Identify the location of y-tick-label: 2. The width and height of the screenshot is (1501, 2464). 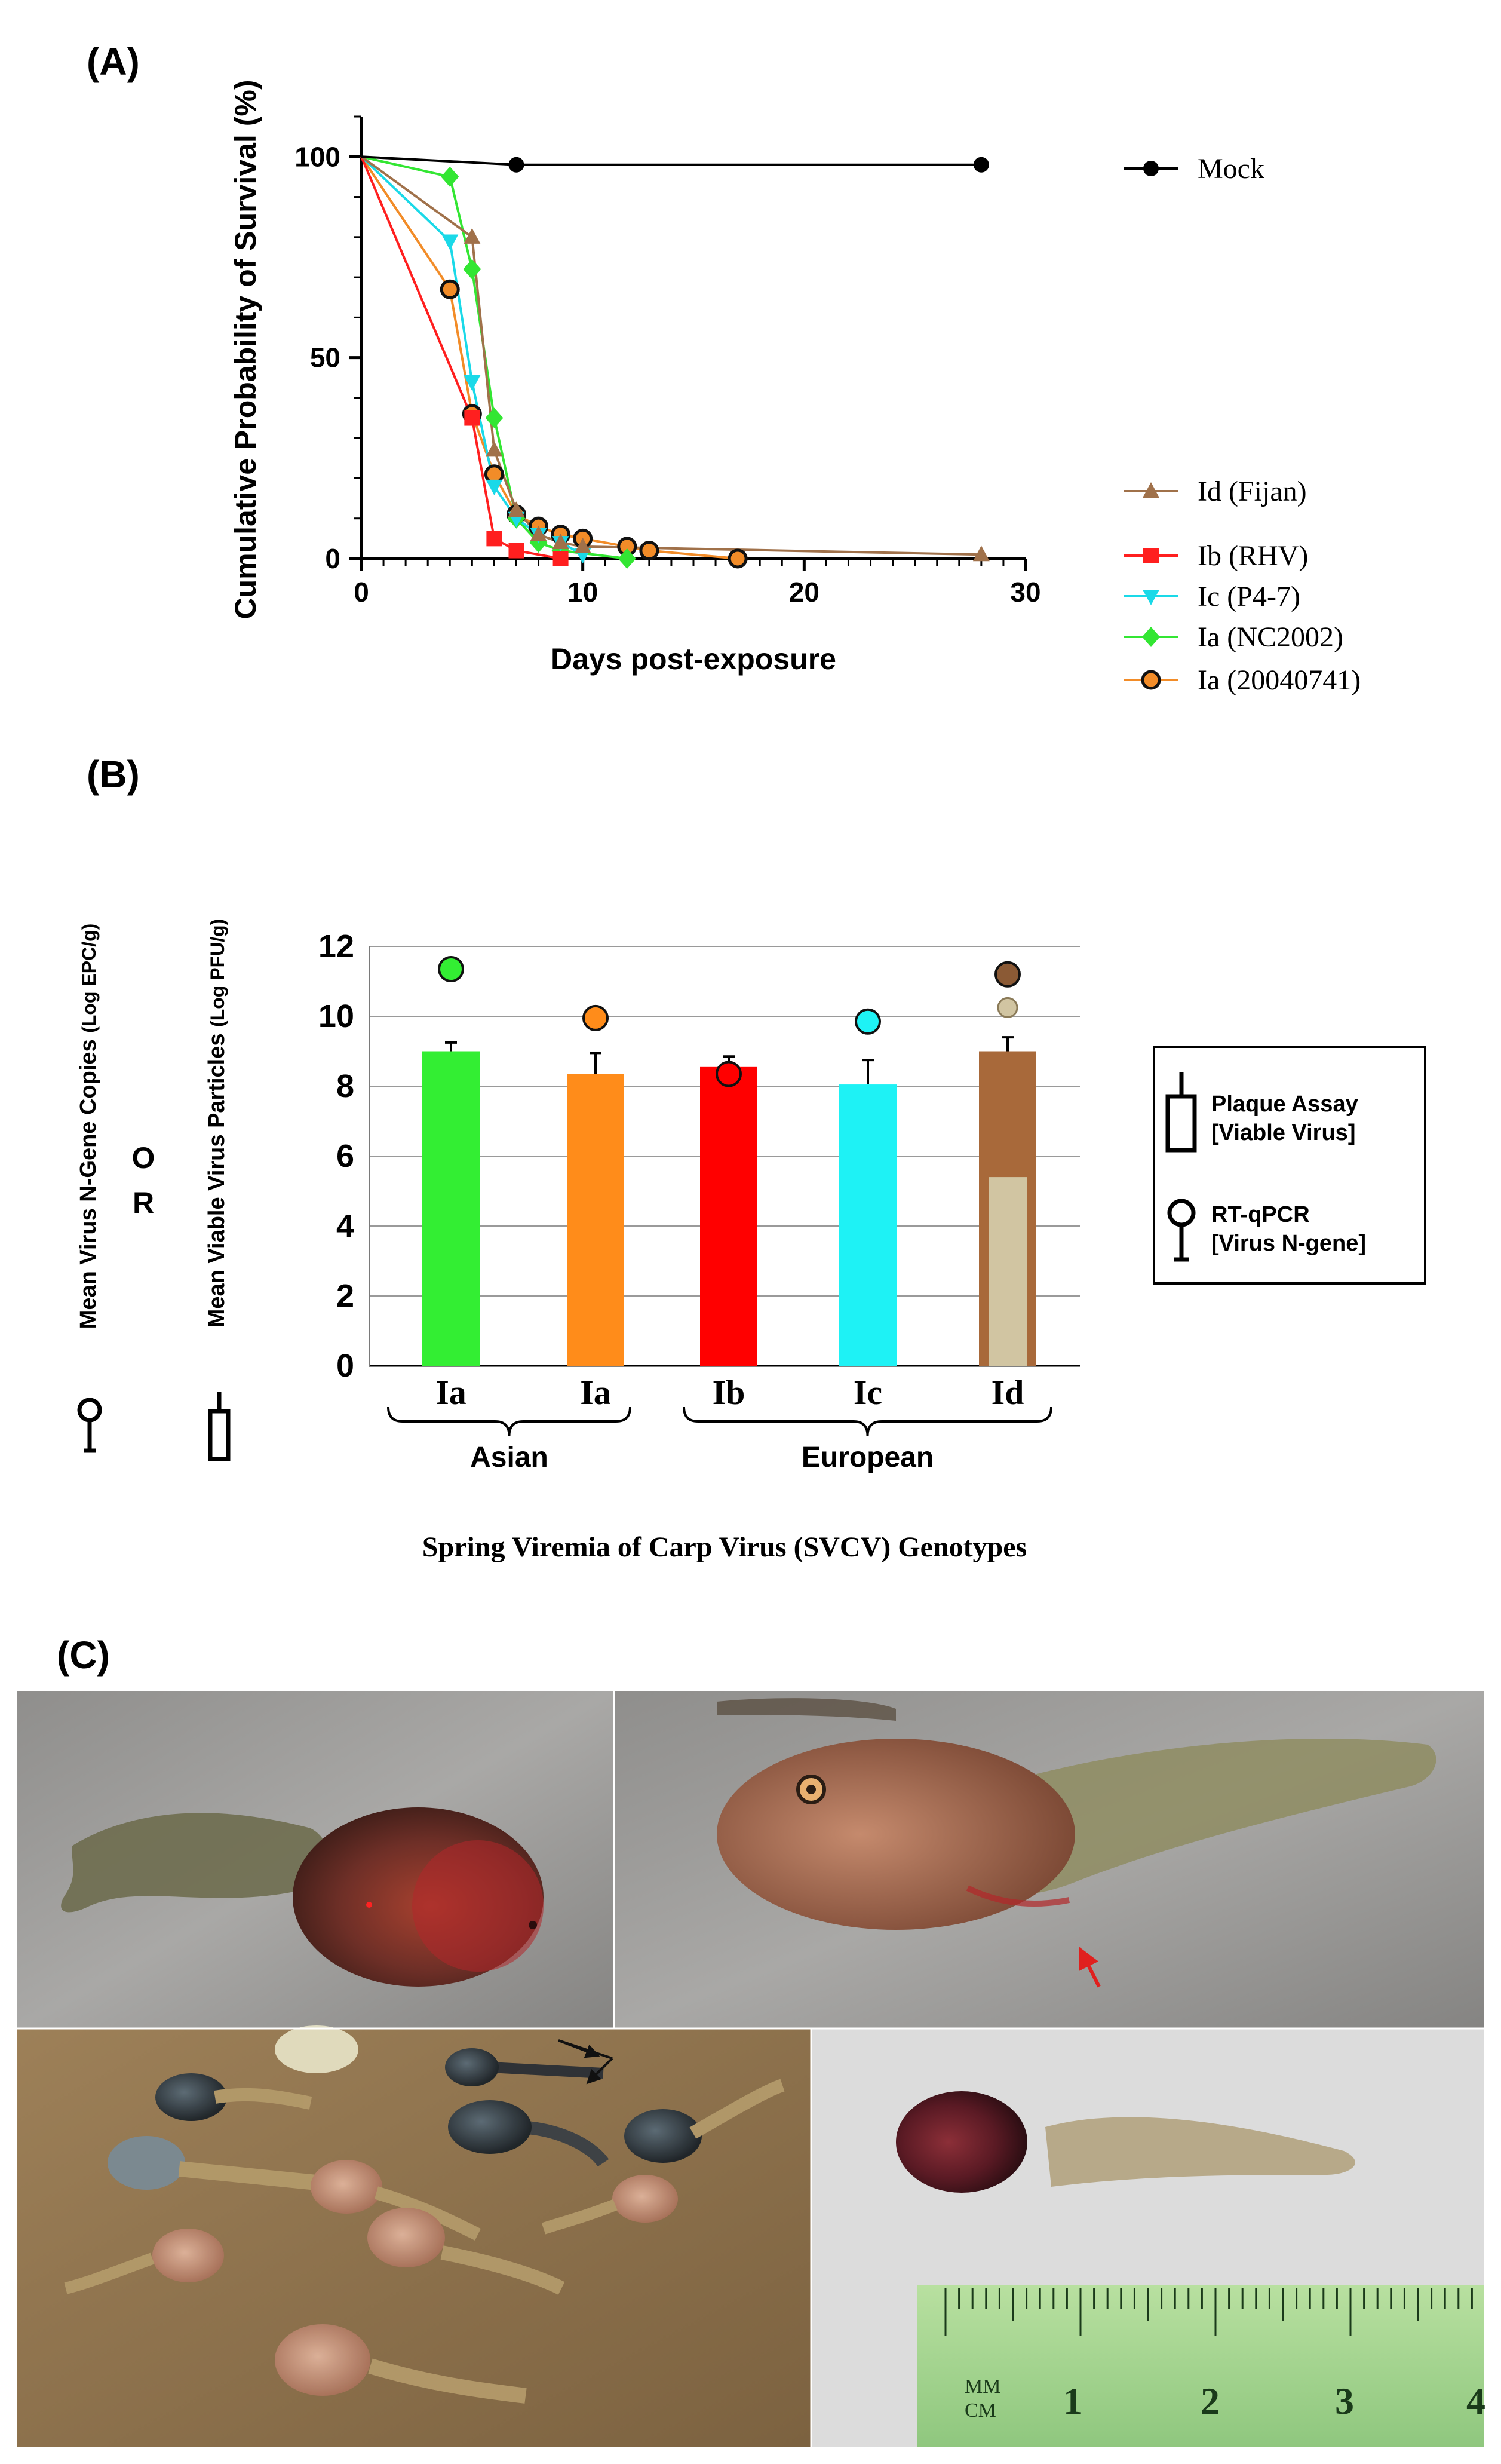
(345, 1296).